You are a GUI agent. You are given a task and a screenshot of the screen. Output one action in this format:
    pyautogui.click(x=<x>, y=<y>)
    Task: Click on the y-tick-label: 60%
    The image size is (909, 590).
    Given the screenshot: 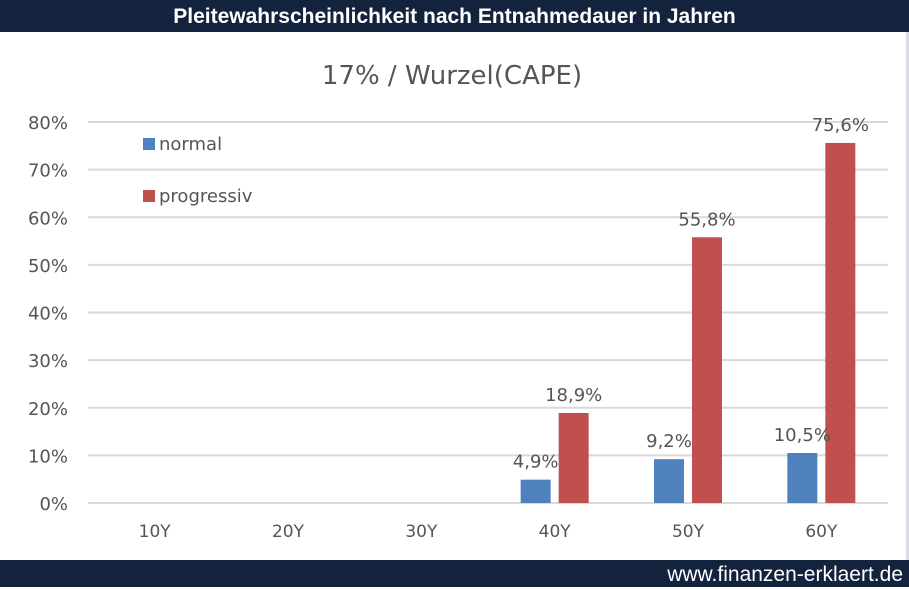 What is the action you would take?
    pyautogui.click(x=48, y=218)
    